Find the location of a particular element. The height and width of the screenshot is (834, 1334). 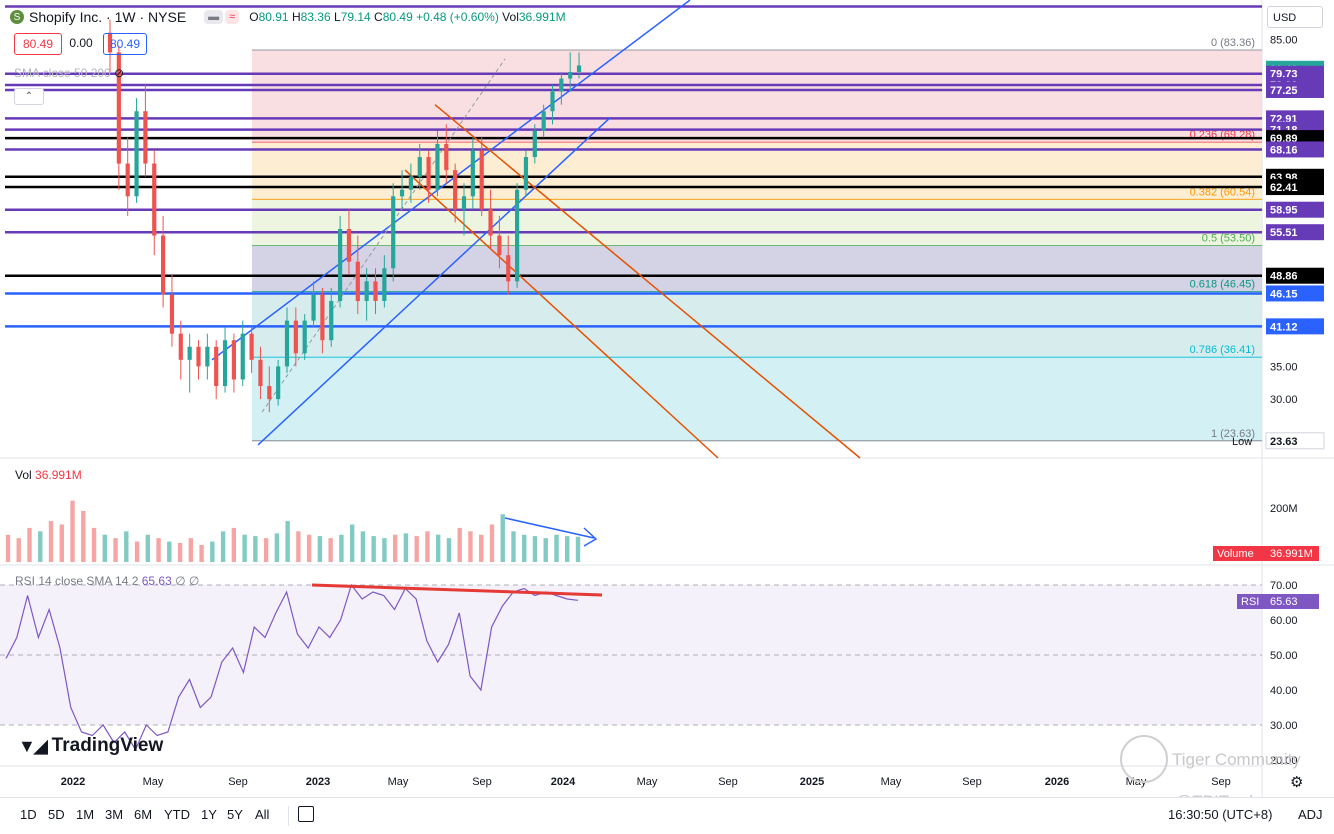

tiger-logo-icon is located at coordinates (1144, 759).